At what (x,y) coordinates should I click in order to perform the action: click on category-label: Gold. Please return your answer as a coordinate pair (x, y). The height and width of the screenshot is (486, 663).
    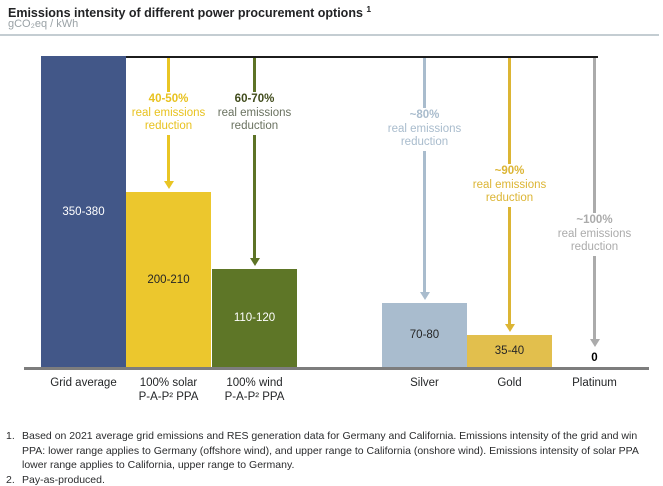
    Looking at the image, I should click on (509, 383).